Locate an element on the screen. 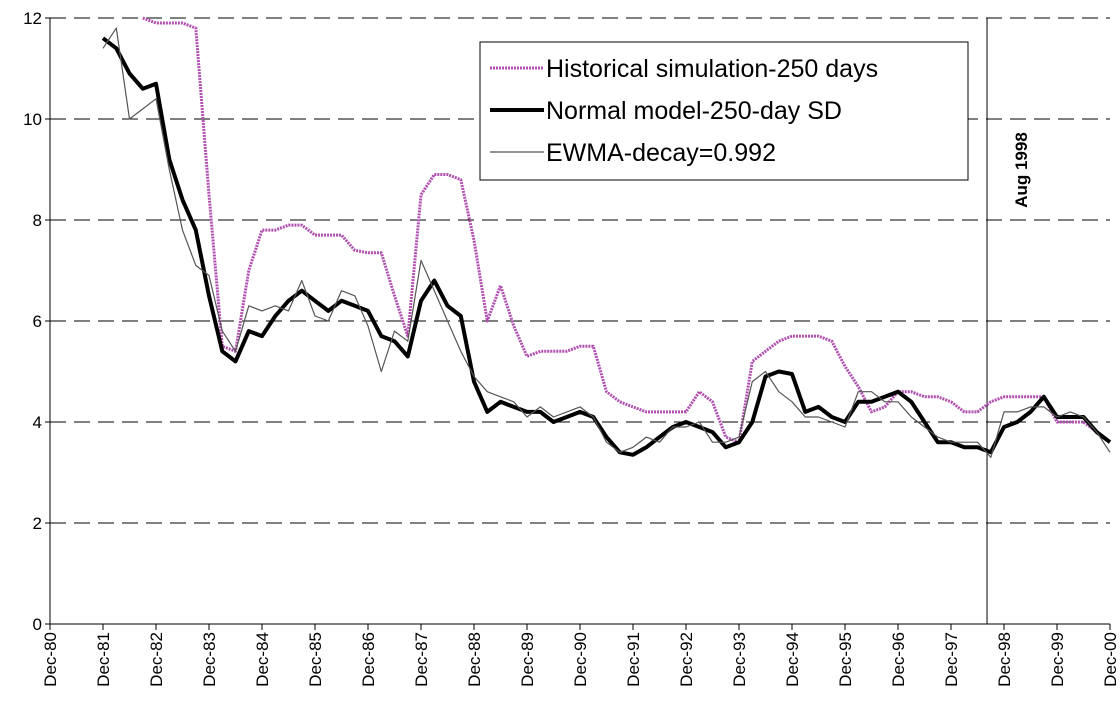 The height and width of the screenshot is (721, 1120). x-tick-label: Dec-00 is located at coordinates (1110, 659).